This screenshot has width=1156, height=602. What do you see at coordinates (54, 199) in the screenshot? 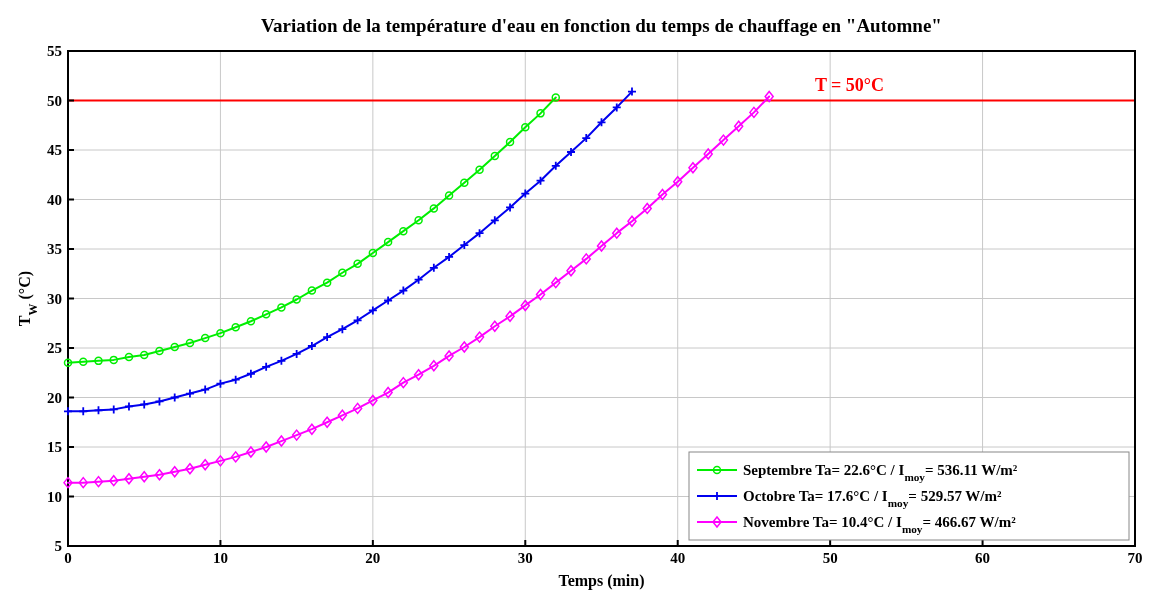
I see `y-tick-label: 40` at bounding box center [54, 199].